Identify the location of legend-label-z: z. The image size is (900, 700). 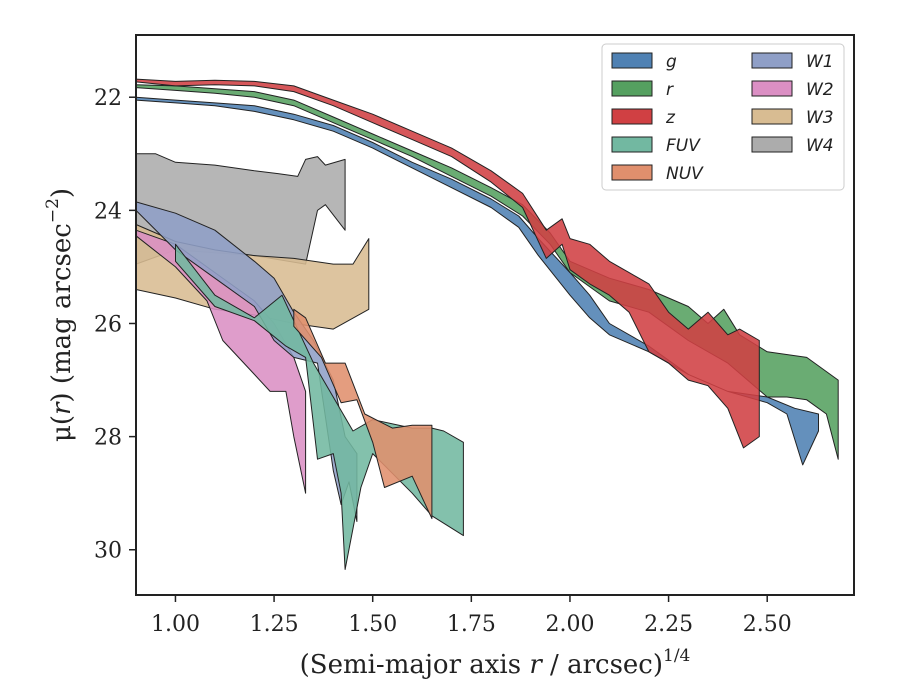
(670, 118).